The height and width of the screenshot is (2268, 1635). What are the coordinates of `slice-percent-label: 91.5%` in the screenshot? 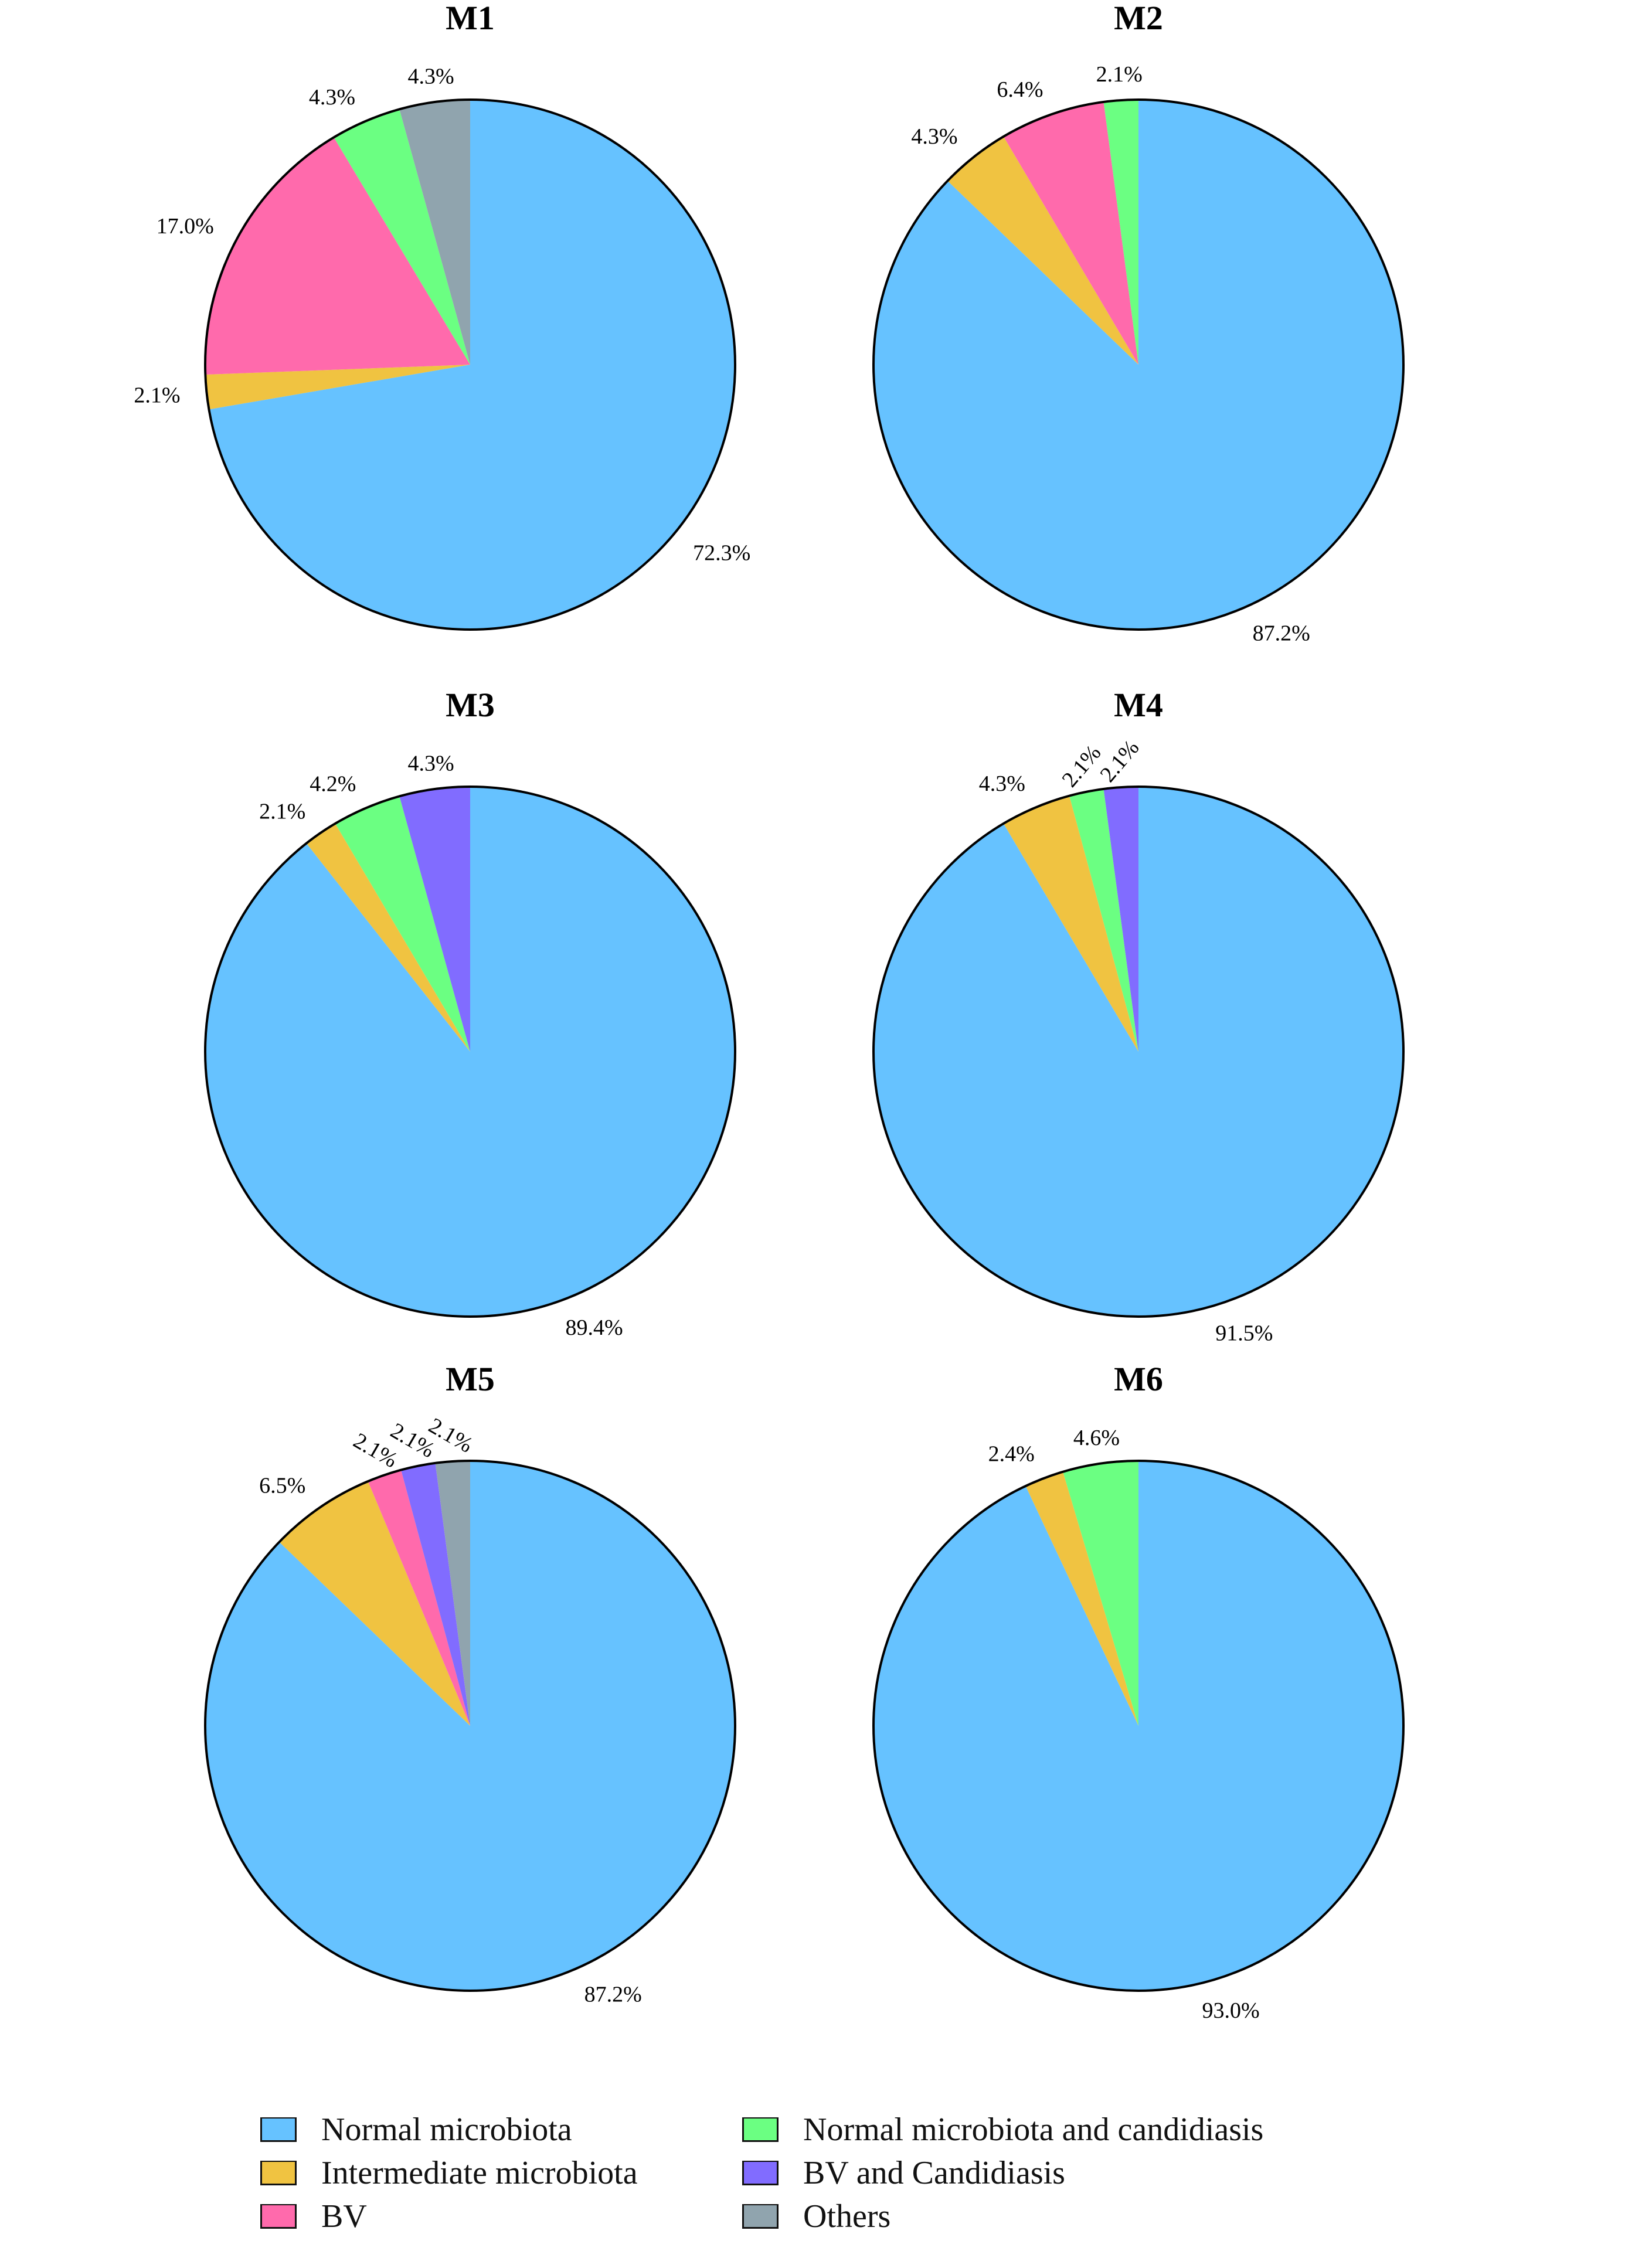 It's located at (1244, 1334).